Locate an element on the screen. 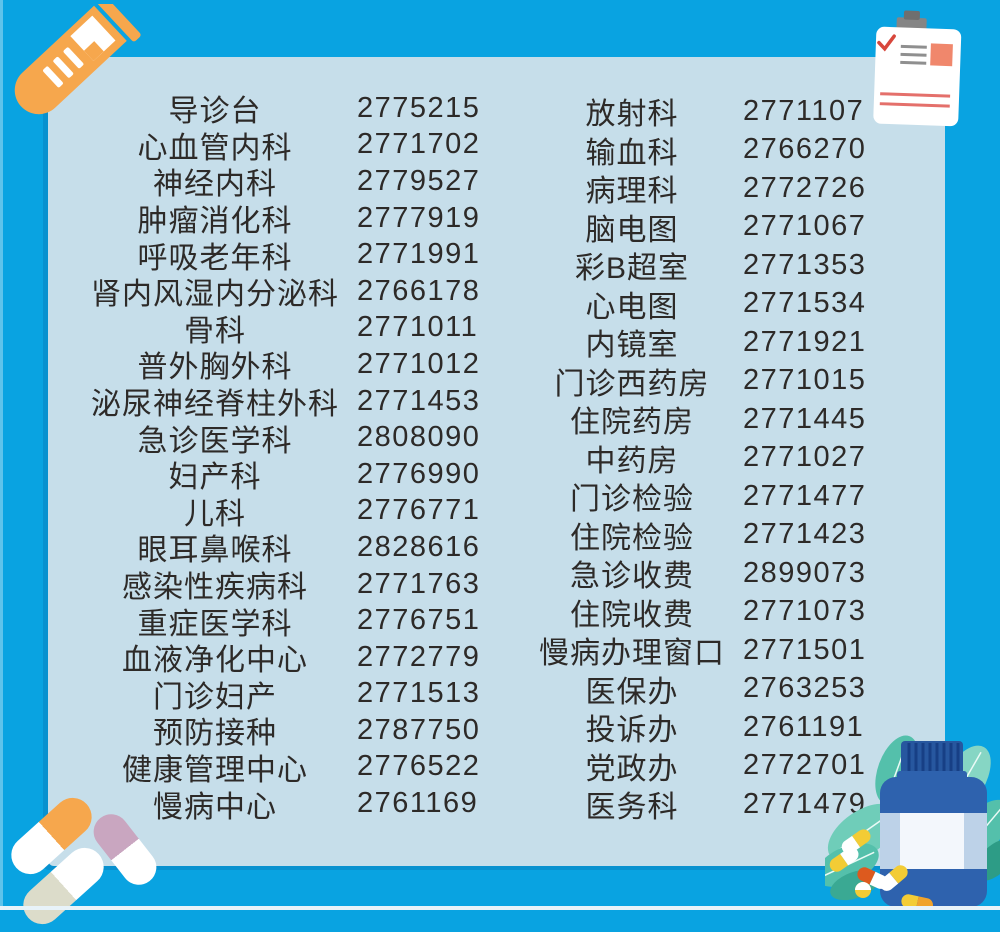 This screenshot has width=1000, height=932. department-name: 病理科 is located at coordinates (632, 192).